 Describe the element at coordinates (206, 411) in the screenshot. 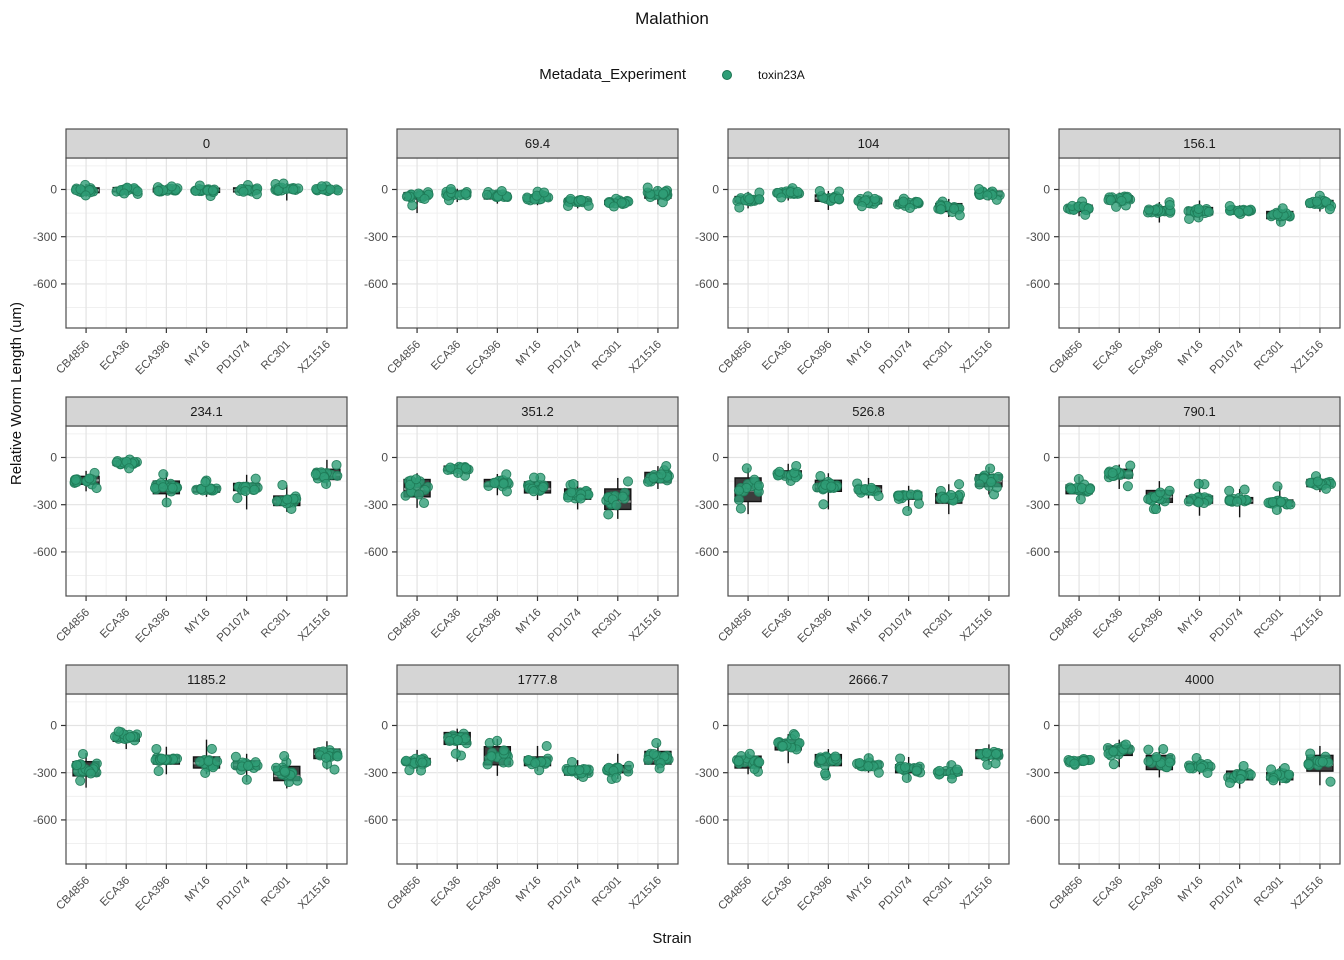

I see `svg-text: 234.1` at that location.